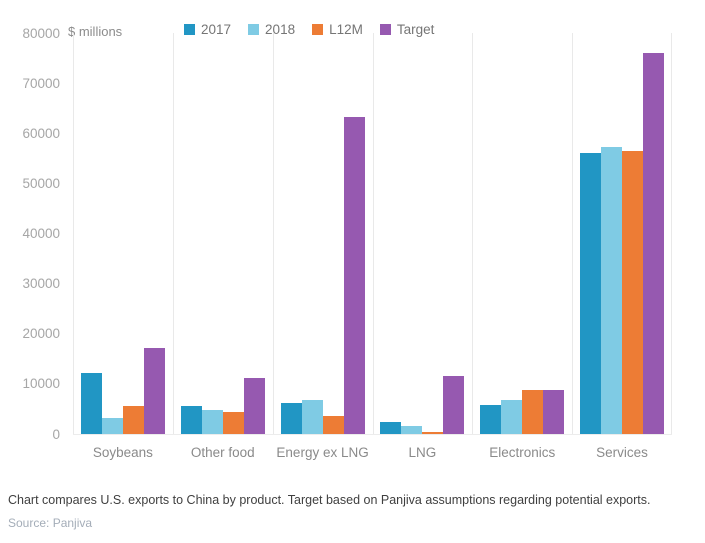 This screenshot has height=543, width=705. What do you see at coordinates (654, 243) in the screenshot?
I see `bar-target-services` at bounding box center [654, 243].